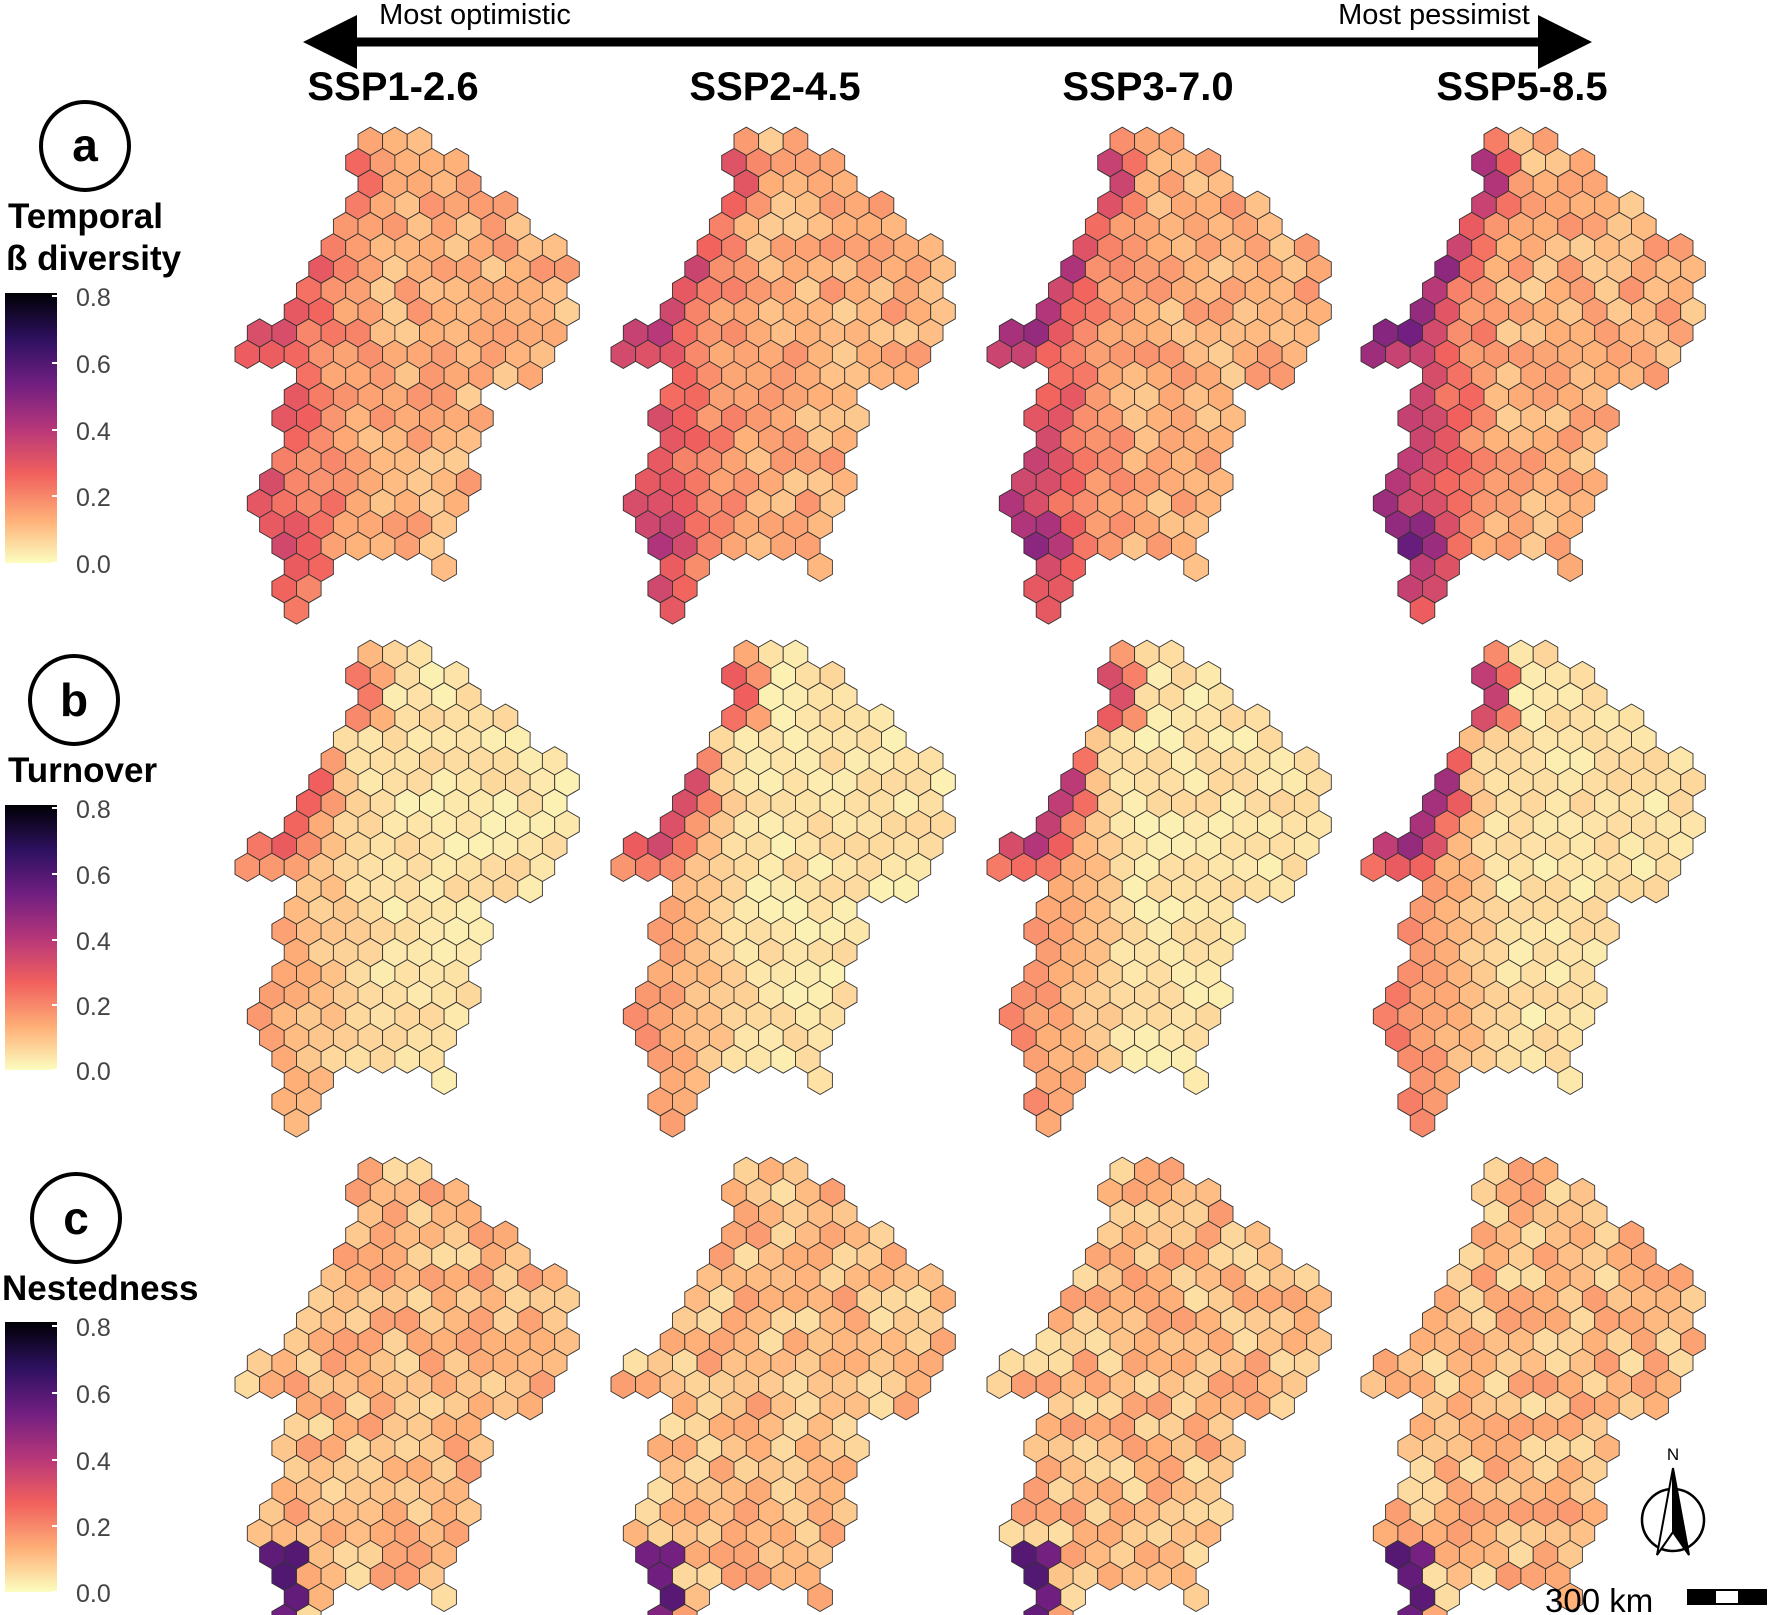 This screenshot has width=1772, height=1615. I want to click on north-label: N, so click(1673, 1454).